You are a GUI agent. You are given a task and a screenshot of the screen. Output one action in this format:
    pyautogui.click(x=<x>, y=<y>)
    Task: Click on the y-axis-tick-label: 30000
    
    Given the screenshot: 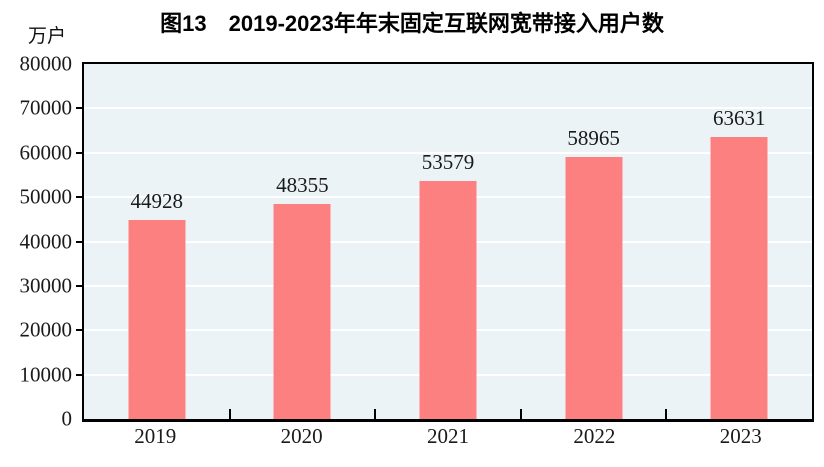 What is the action you would take?
    pyautogui.click(x=46, y=285)
    